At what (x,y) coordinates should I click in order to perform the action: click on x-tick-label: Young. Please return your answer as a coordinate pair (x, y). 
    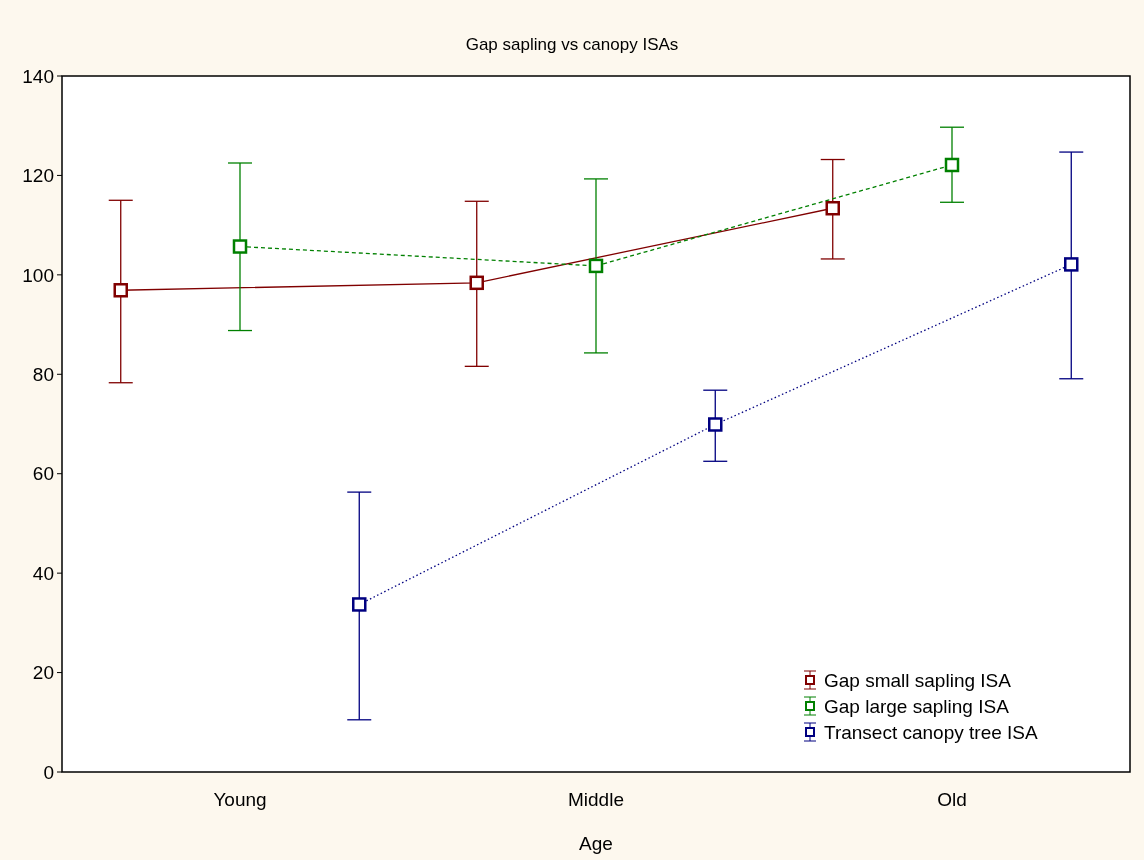
    Looking at the image, I should click on (240, 799).